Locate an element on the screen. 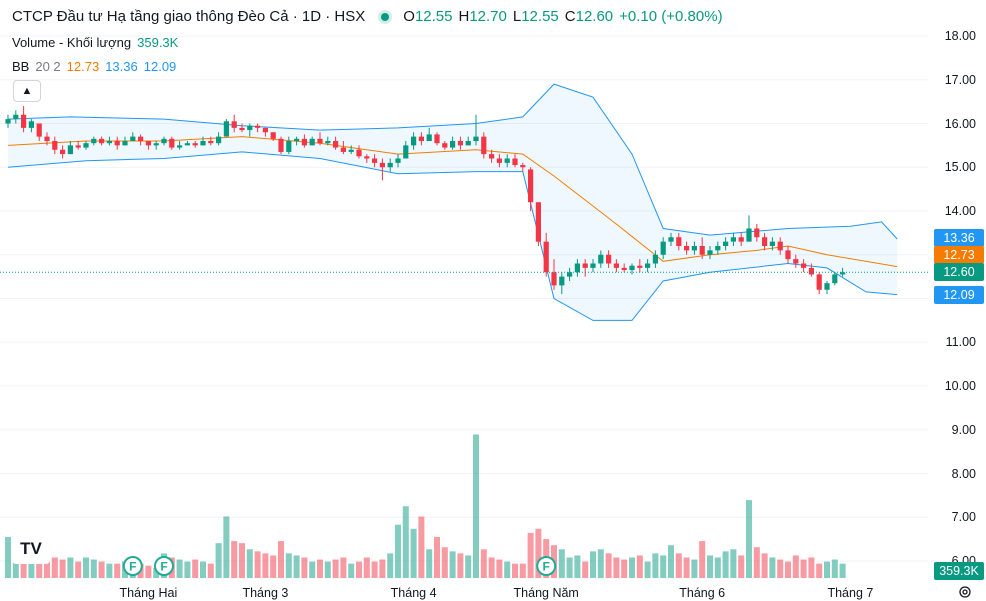  tradingview-logo: TV is located at coordinates (31, 549).